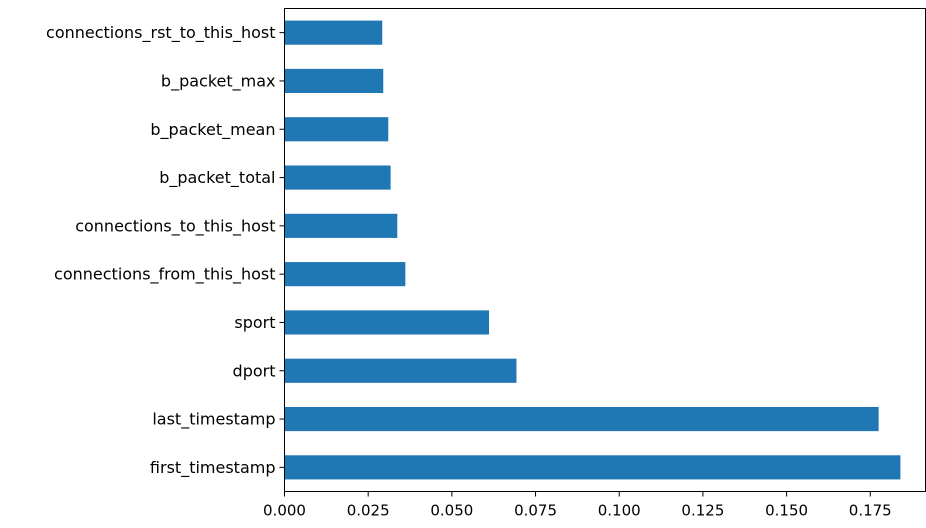 The height and width of the screenshot is (528, 926). Describe the element at coordinates (160, 33) in the screenshot. I see `y-tick-label: connections_rst_to_this_host` at that location.